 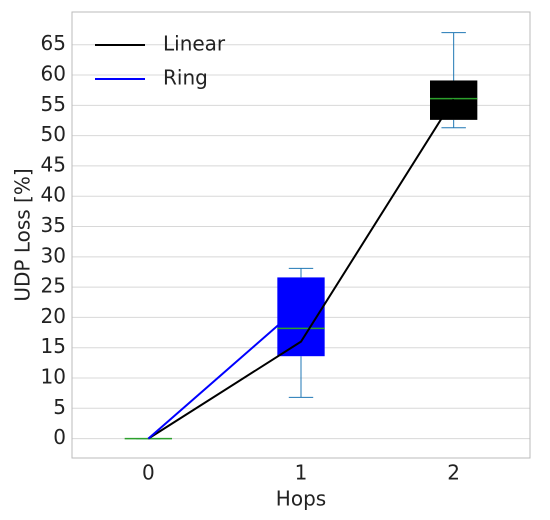 What do you see at coordinates (53, 104) in the screenshot?
I see `y-tick-label: 55` at bounding box center [53, 104].